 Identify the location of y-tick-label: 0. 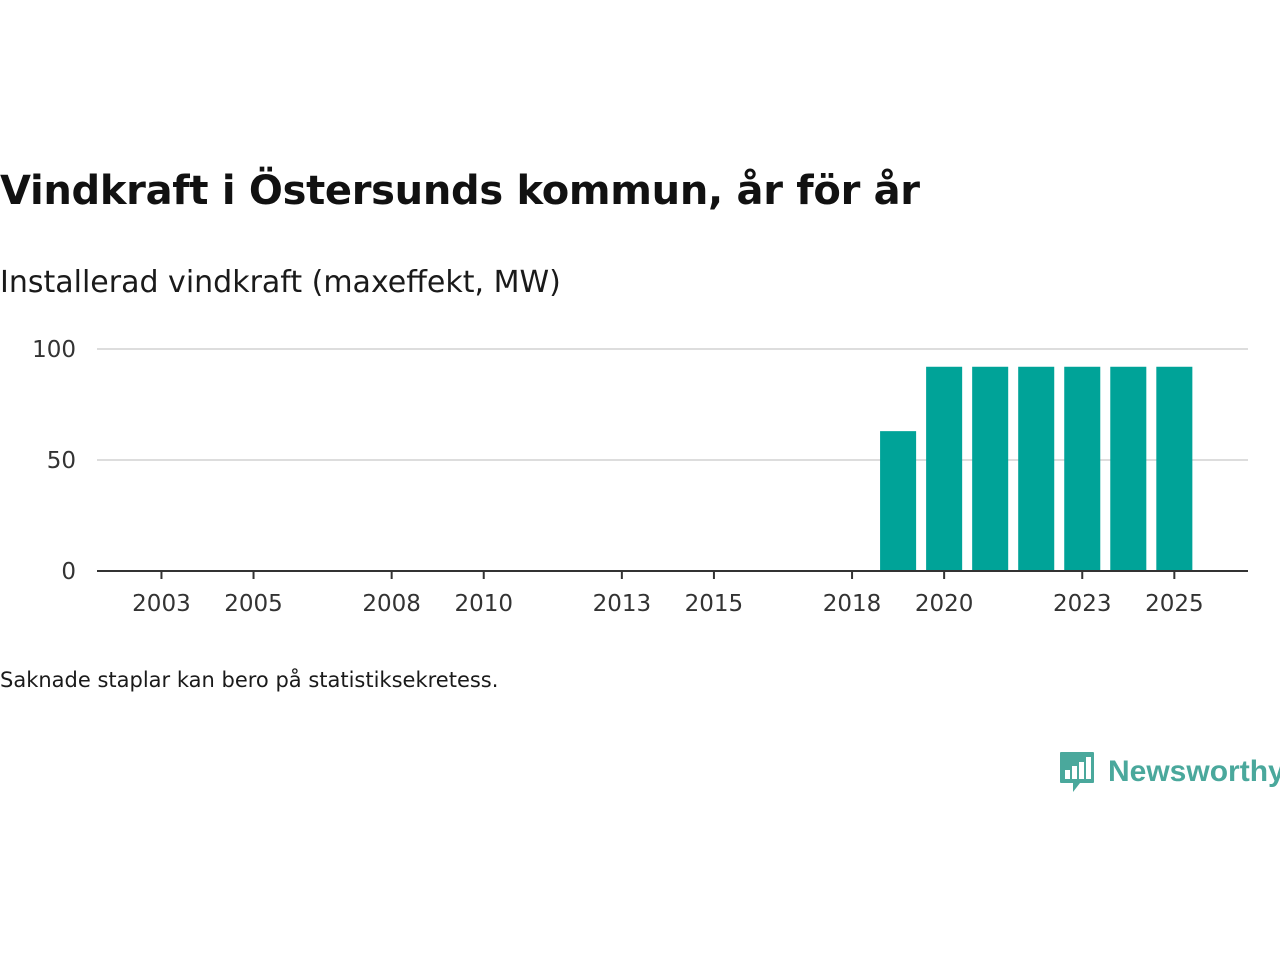
(68, 572).